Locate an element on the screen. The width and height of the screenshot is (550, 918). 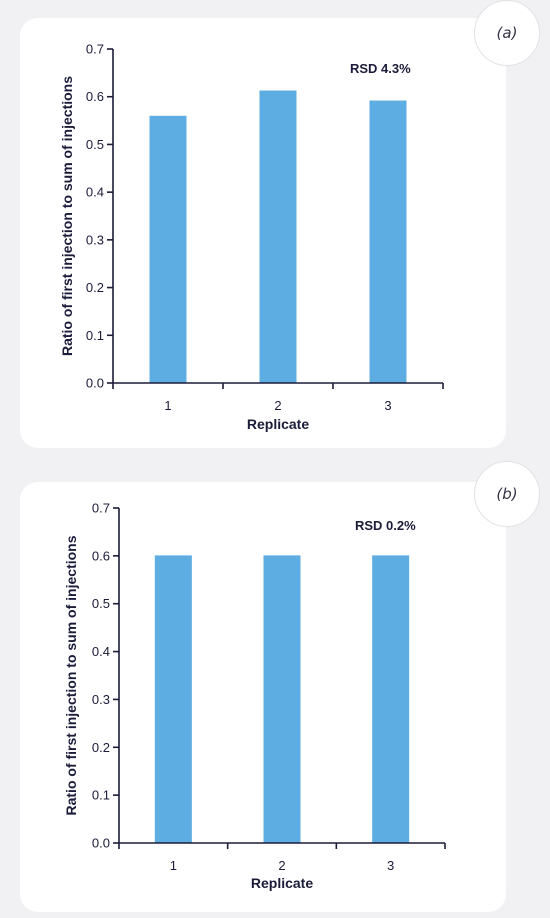
panel-label-a: (a) is located at coordinates (507, 33).